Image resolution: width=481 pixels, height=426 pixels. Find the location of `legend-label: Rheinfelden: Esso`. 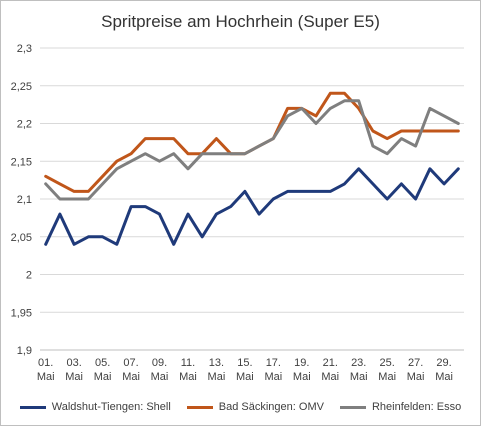

legend-label: Rheinfelden: Esso is located at coordinates (416, 407).